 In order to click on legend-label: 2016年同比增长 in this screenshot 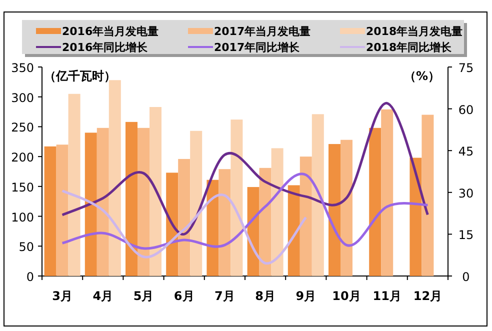, I will do `click(105, 47)`.